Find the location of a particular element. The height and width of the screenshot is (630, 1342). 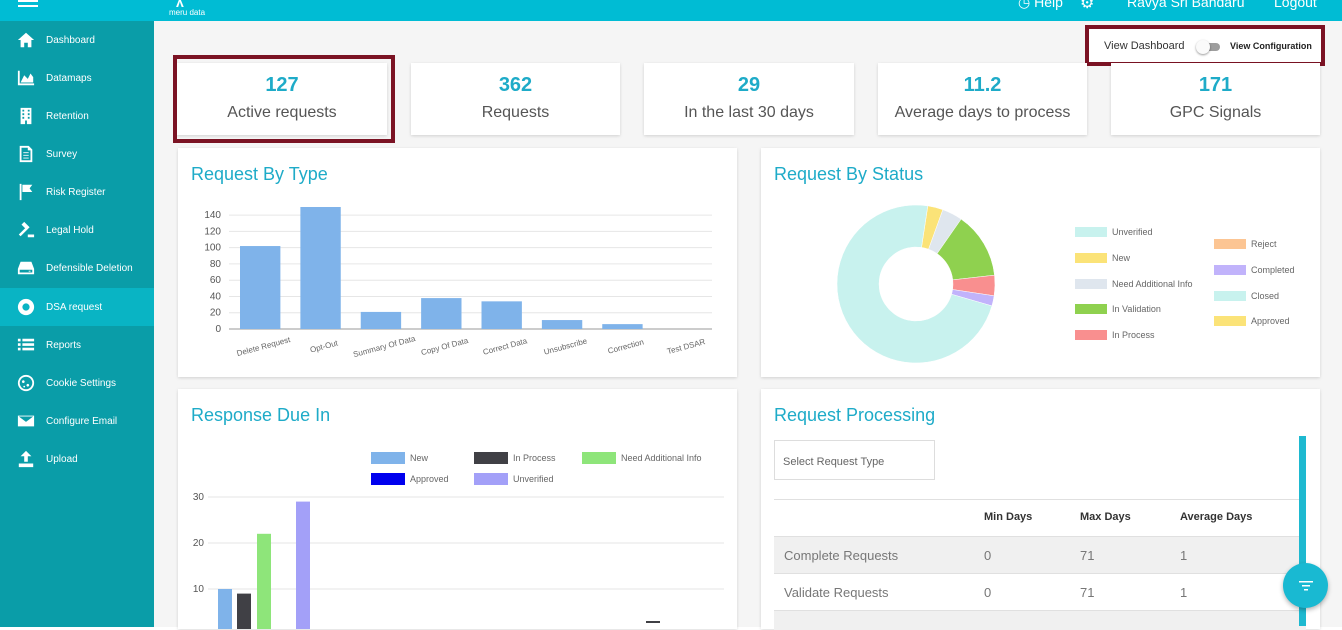

view-toggle-switch is located at coordinates (1210, 47).